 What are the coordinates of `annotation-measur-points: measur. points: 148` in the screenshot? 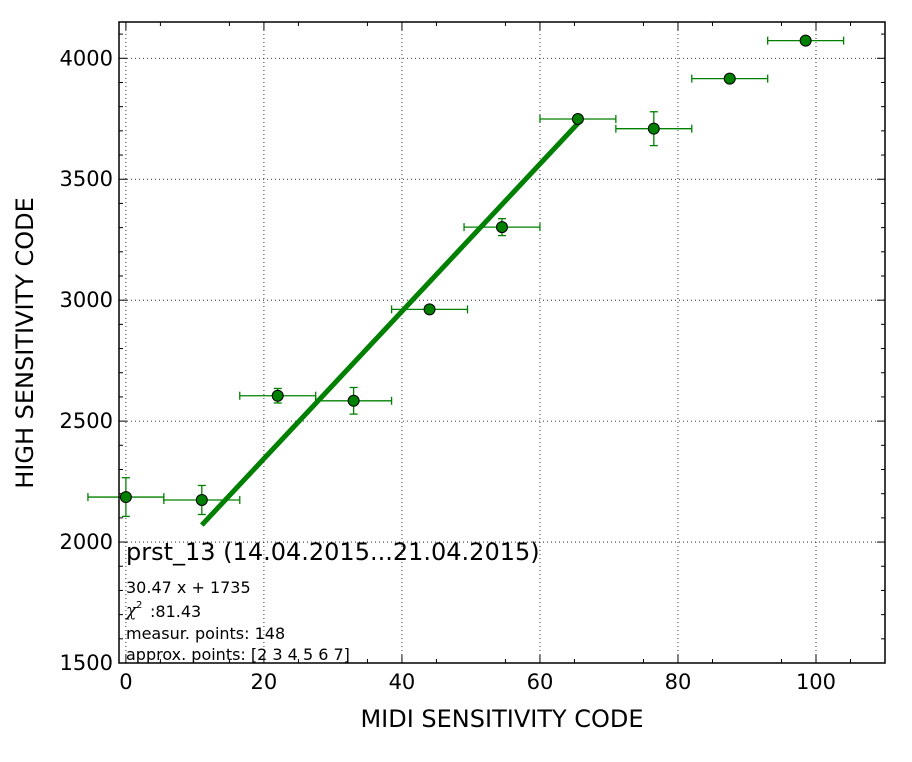 It's located at (205, 633).